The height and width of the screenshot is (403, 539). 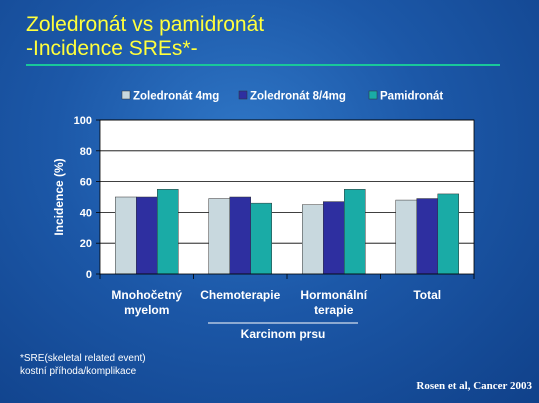 I want to click on legend-label: Zoledronát 8/4mg, so click(x=298, y=97).